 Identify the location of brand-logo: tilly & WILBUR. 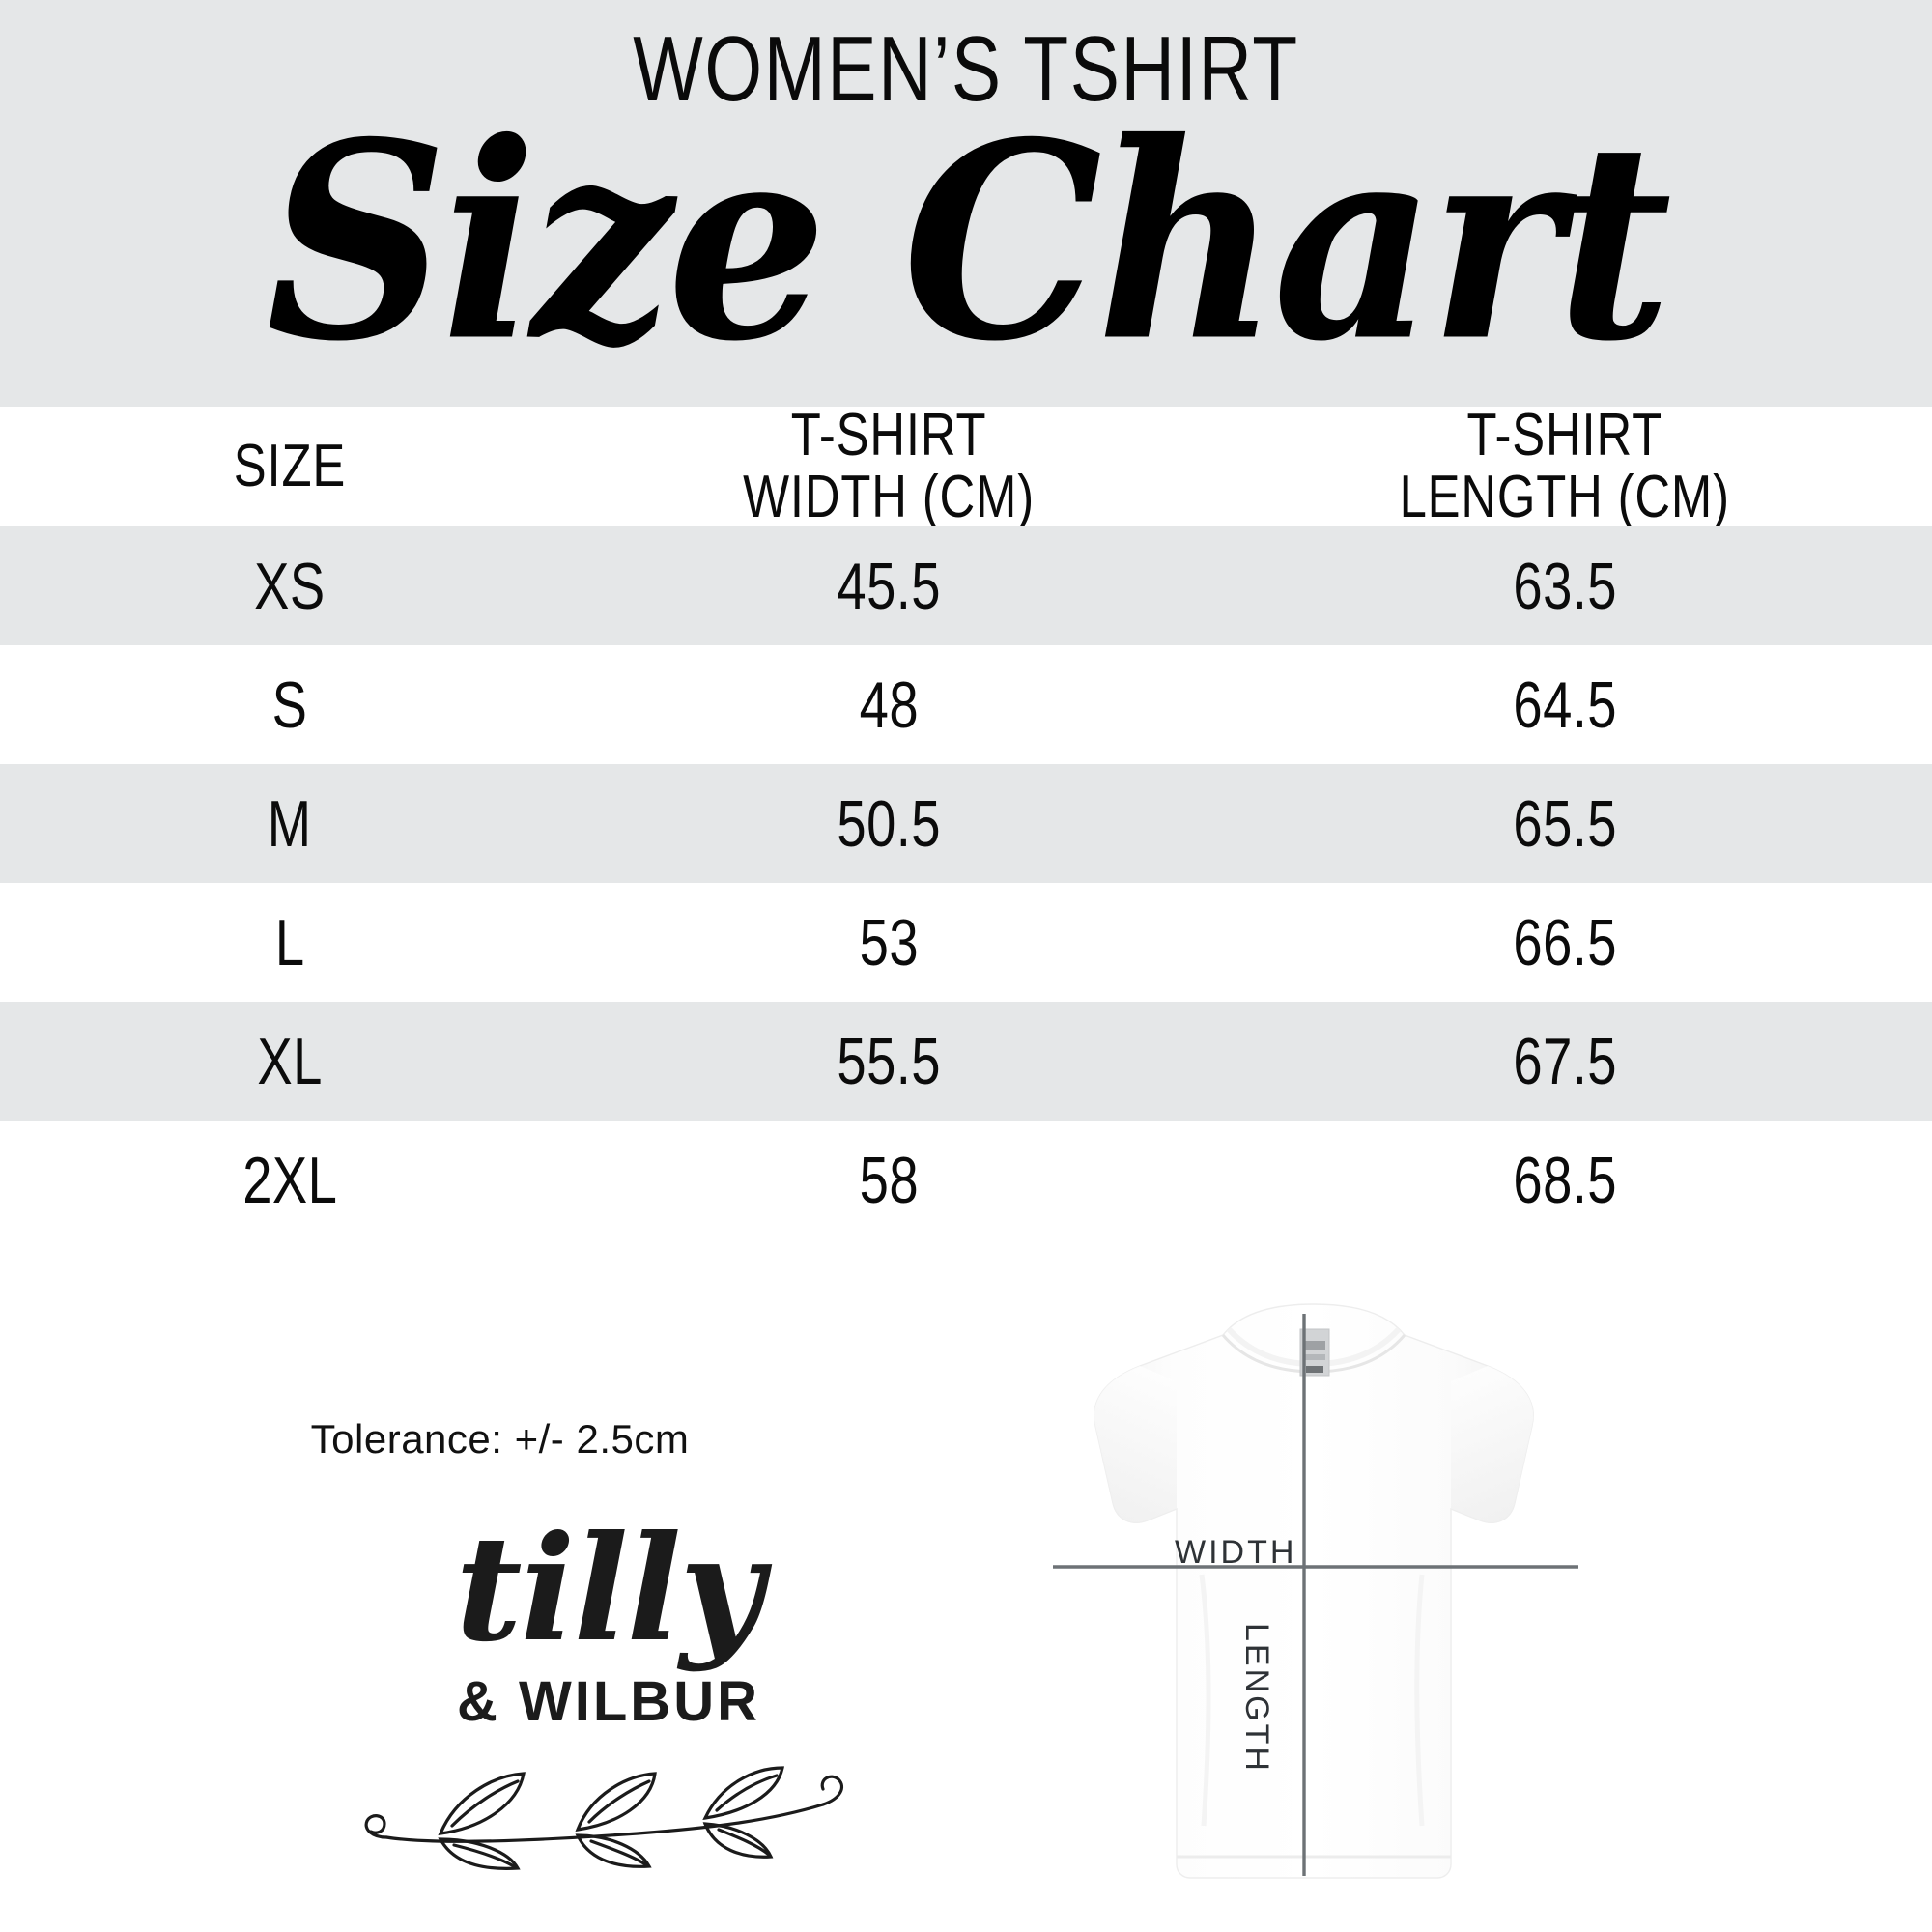
(608, 1710).